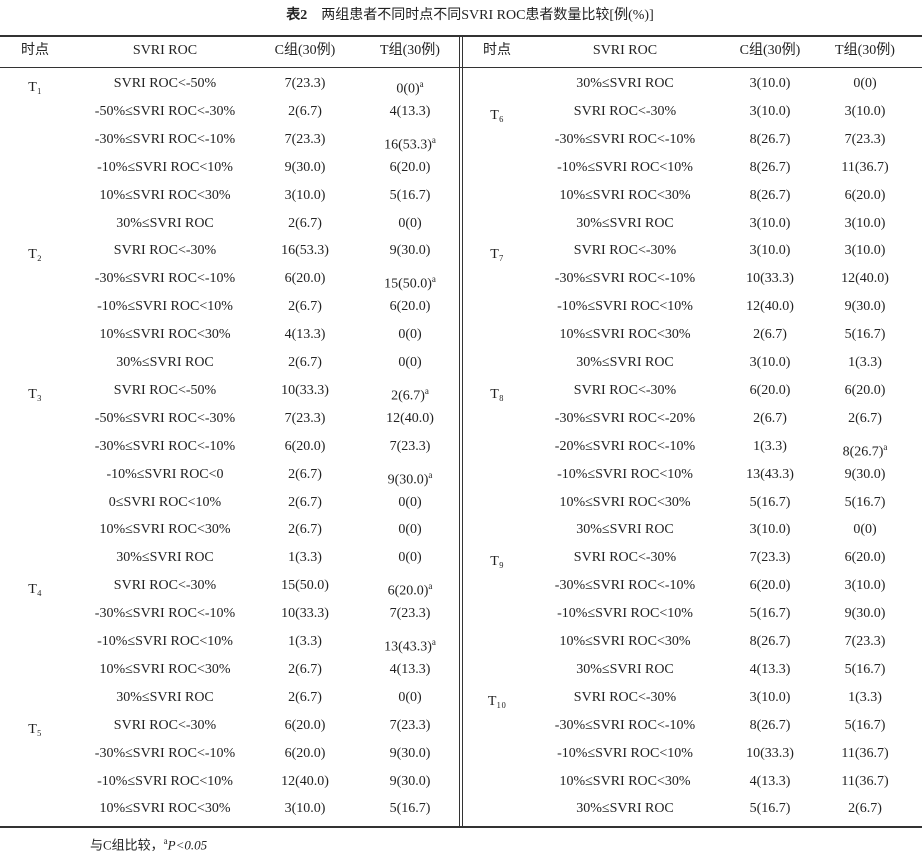 This screenshot has width=922, height=854. Describe the element at coordinates (497, 394) in the screenshot. I see `time-point: T₈` at that location.